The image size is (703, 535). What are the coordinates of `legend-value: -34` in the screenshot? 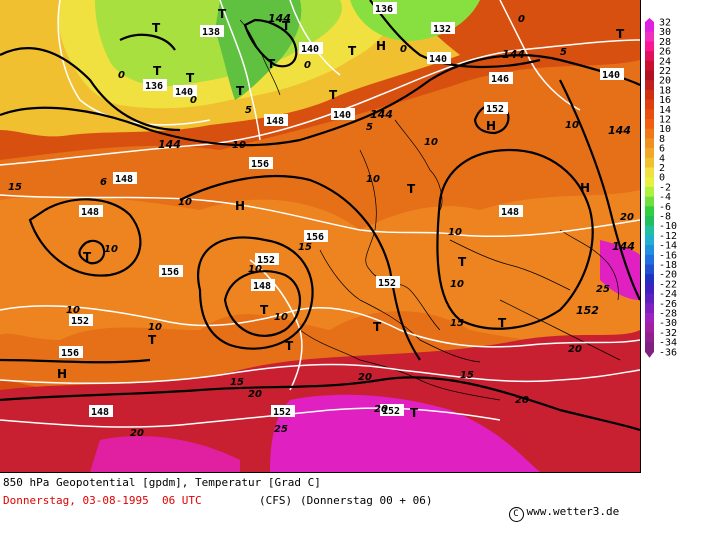 It's located at (668, 343).